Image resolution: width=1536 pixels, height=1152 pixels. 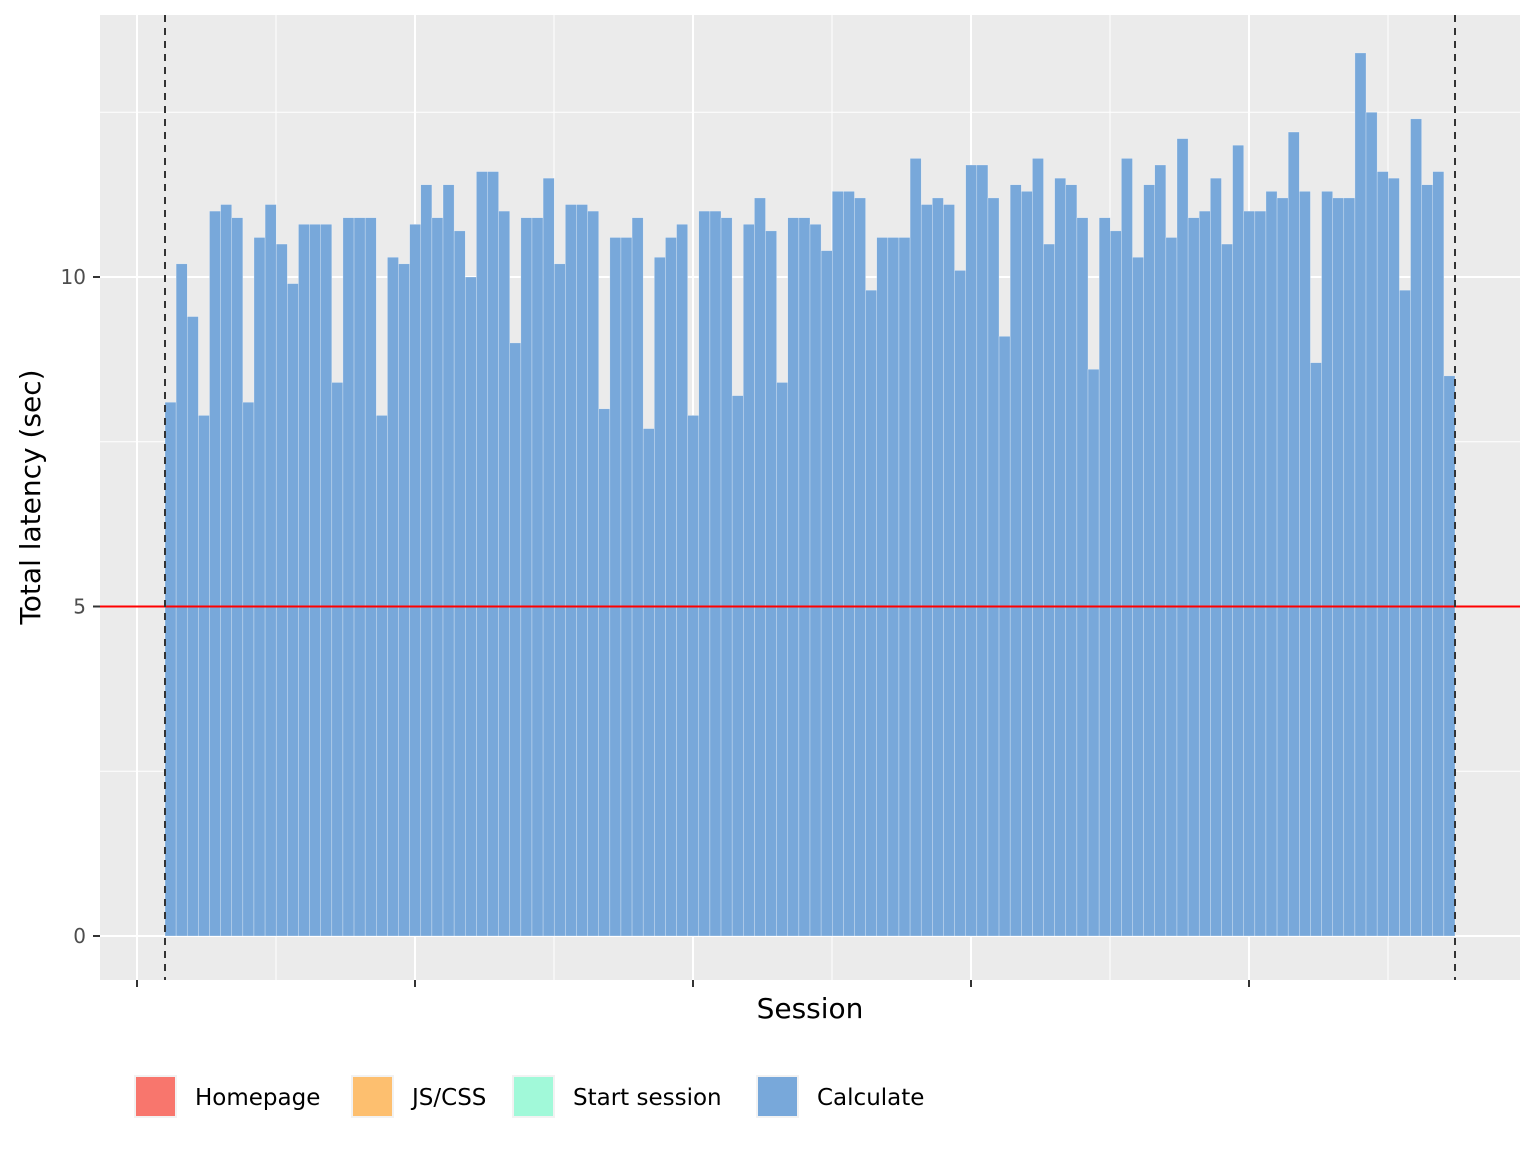 I want to click on legend-item: Homepage, so click(x=227, y=1096).